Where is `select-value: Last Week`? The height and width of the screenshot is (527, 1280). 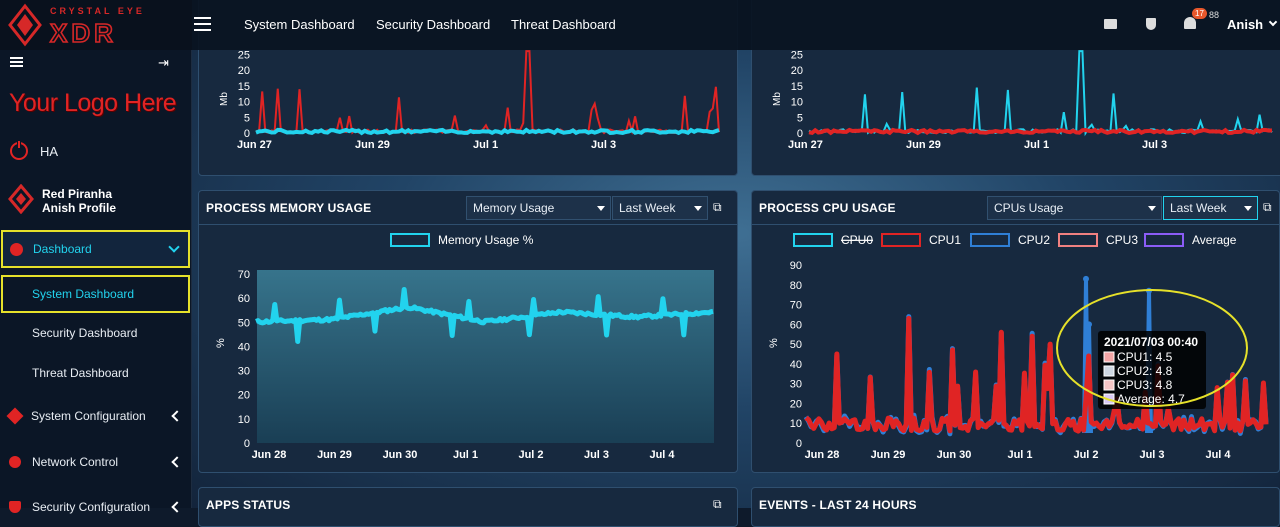 select-value: Last Week is located at coordinates (1198, 208).